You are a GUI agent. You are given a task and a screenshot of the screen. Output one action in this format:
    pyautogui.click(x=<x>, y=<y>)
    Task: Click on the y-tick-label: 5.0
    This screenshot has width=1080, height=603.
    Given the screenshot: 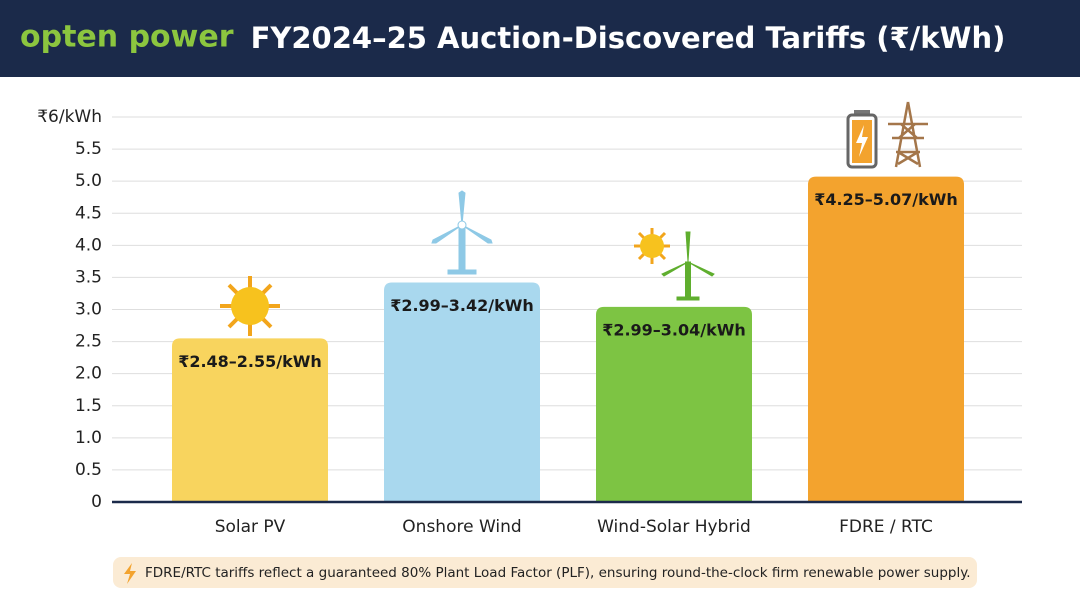 What is the action you would take?
    pyautogui.click(x=88, y=181)
    